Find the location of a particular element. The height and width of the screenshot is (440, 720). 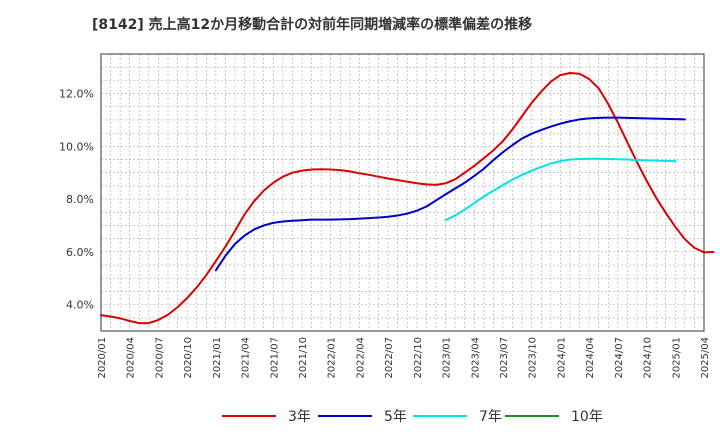

y-tick-label: 8.0% is located at coordinates (80, 199).